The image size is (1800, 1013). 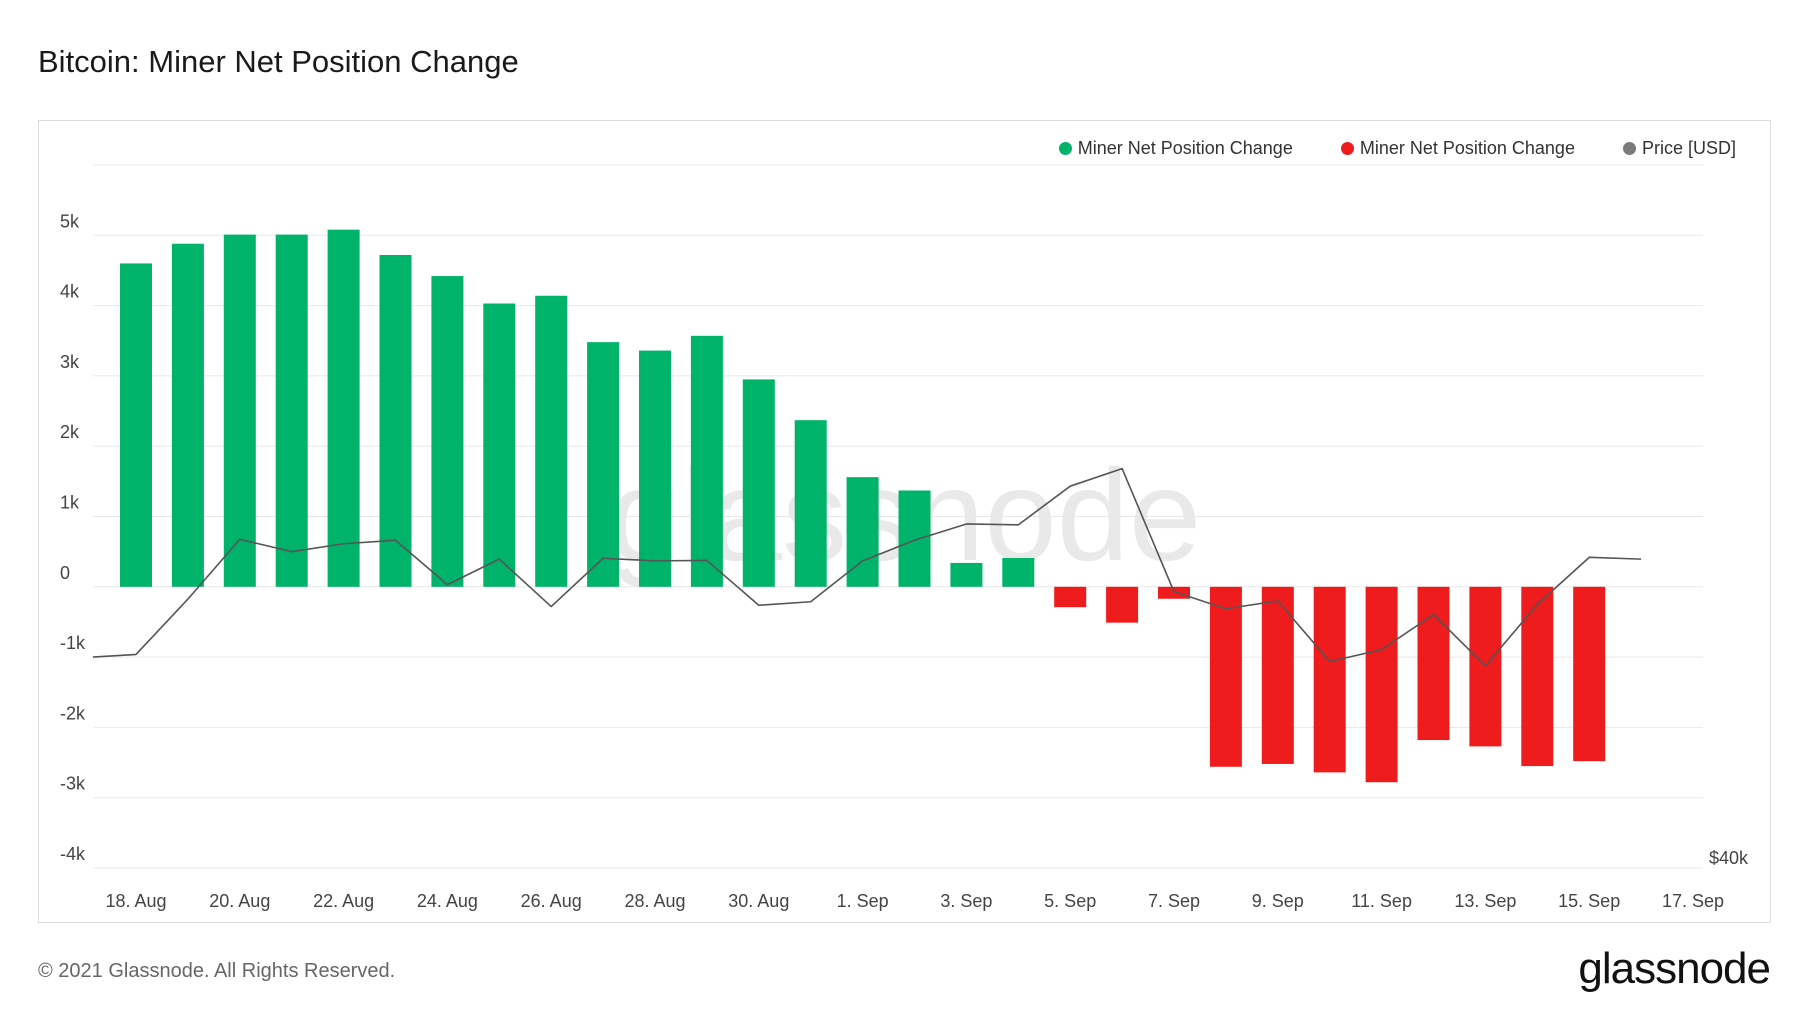 I want to click on x-tick-label: 11. Sep, so click(x=1381, y=901).